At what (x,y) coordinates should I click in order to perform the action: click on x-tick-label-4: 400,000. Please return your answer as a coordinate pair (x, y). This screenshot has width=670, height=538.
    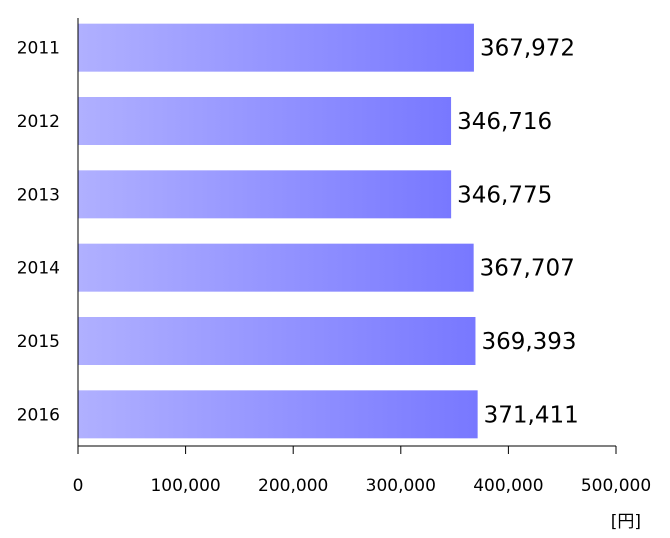
    Looking at the image, I should click on (508, 486).